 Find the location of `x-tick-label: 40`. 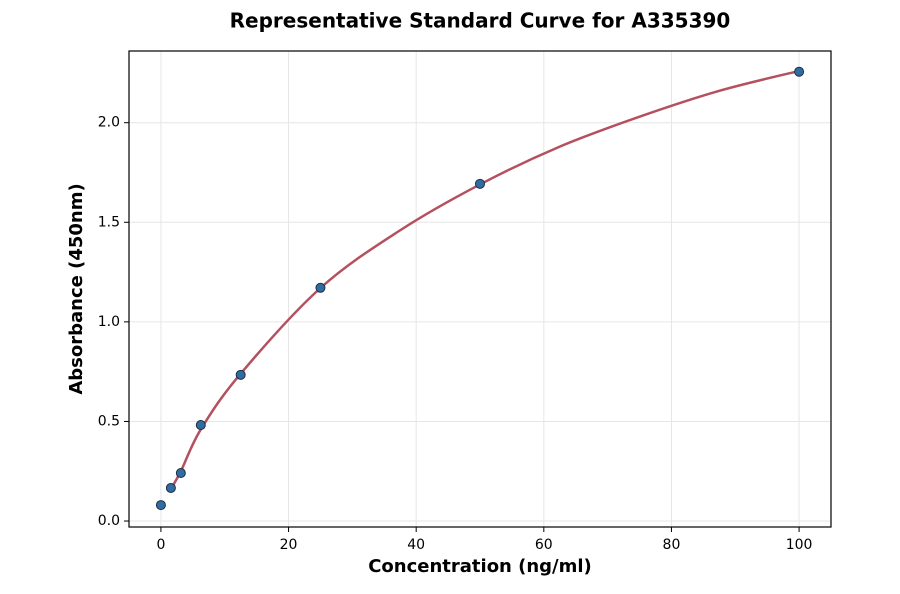

x-tick-label: 40 is located at coordinates (416, 545).